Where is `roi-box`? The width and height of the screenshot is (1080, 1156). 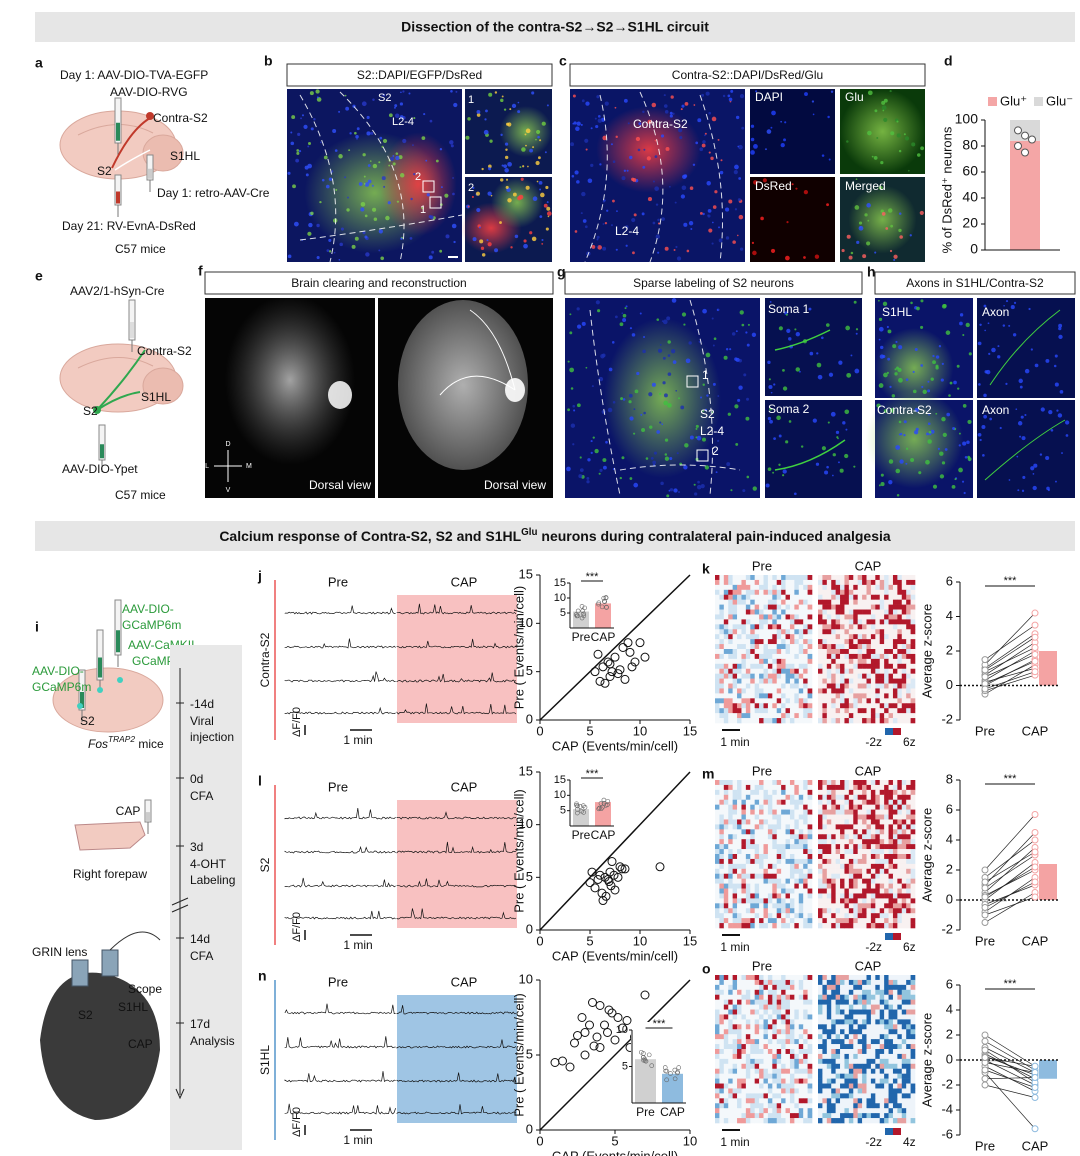
roi-box is located at coordinates (435, 202).